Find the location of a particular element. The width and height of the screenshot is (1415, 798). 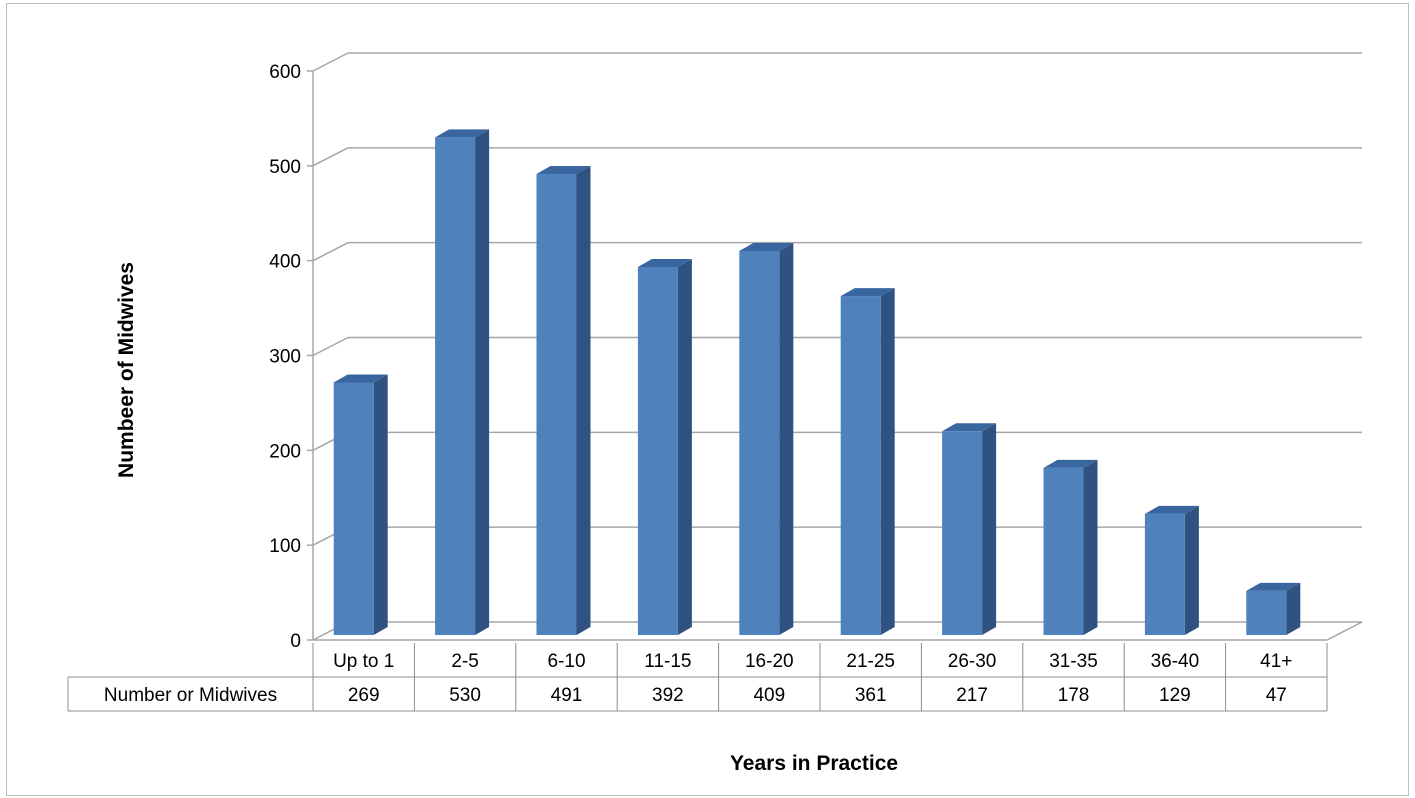

data-label: 409 is located at coordinates (769, 695).